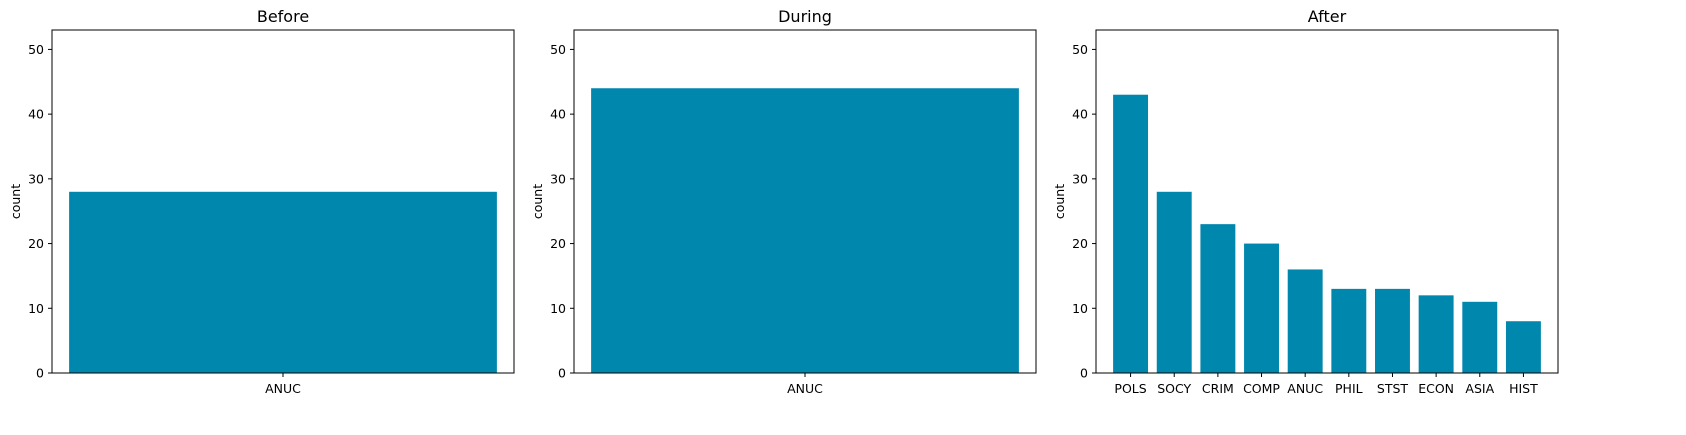 The image size is (1686, 435). What do you see at coordinates (1218, 298) in the screenshot?
I see `bar-crim` at bounding box center [1218, 298].